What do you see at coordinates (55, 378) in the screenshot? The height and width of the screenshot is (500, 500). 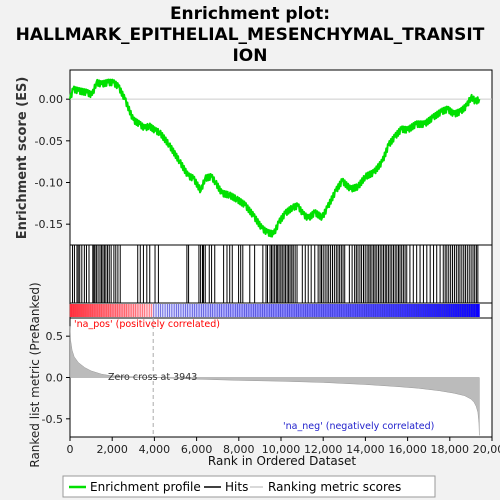 I see `metric-ytick-label: 0.0` at bounding box center [55, 378].